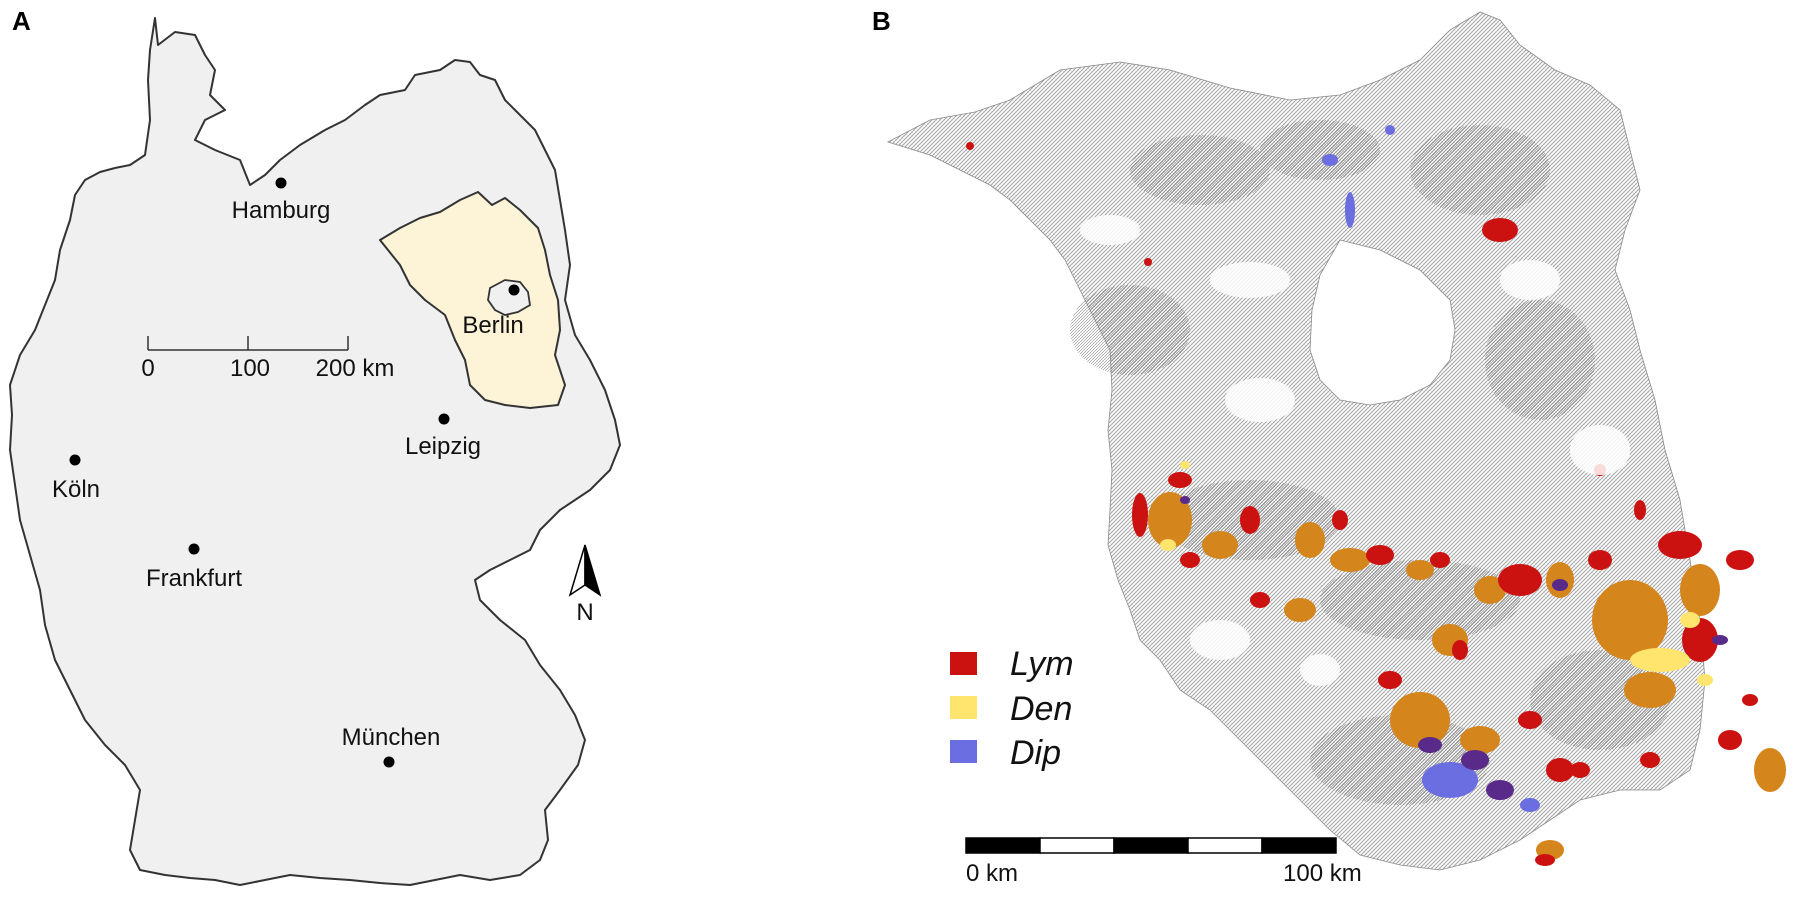 The height and width of the screenshot is (901, 1809). Describe the element at coordinates (1151, 845) in the screenshot. I see `scale-bar-b` at that location.